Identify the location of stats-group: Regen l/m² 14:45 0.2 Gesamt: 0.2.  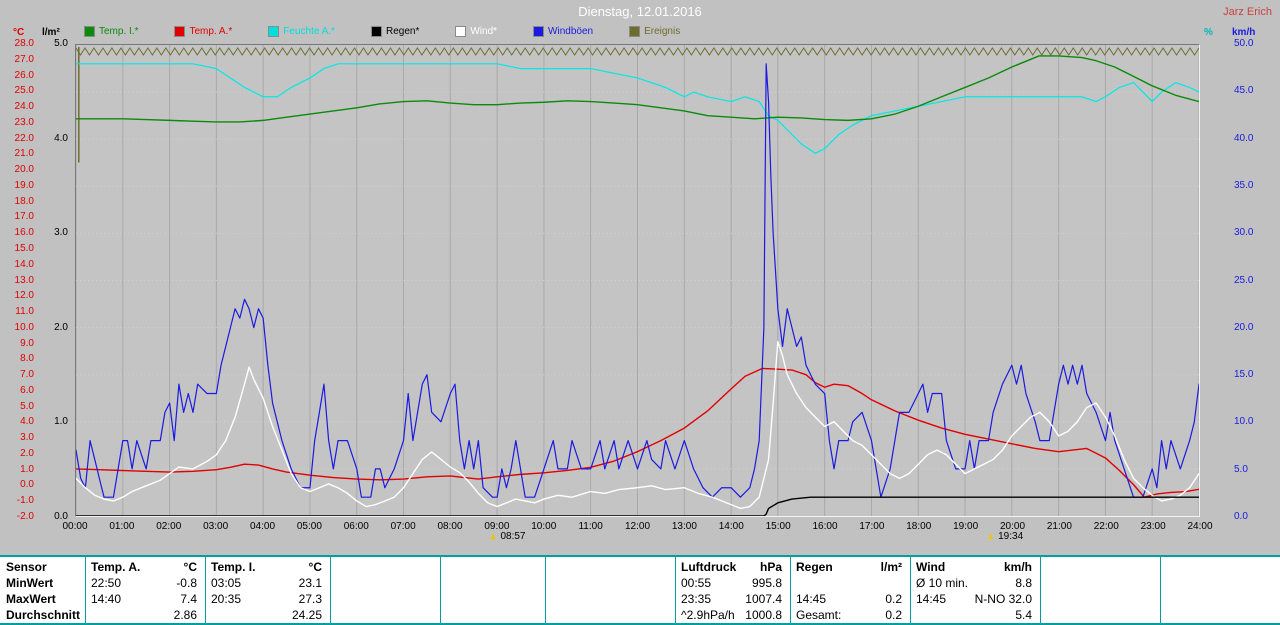
(850, 590).